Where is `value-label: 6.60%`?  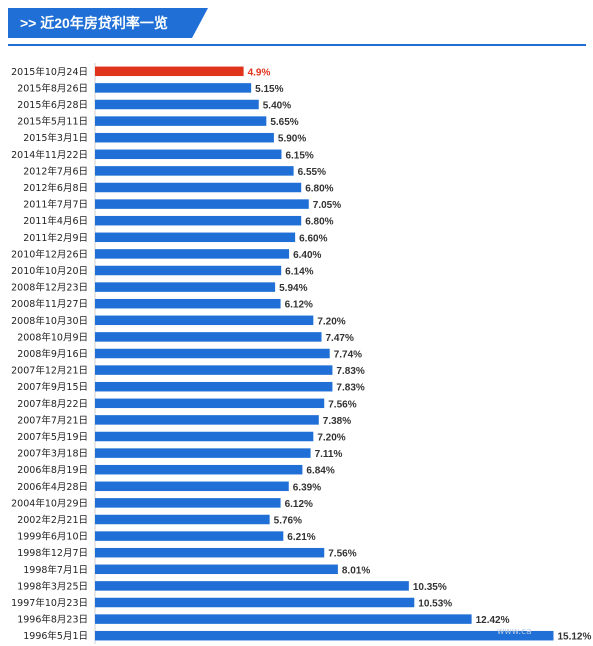 value-label: 6.60% is located at coordinates (313, 238).